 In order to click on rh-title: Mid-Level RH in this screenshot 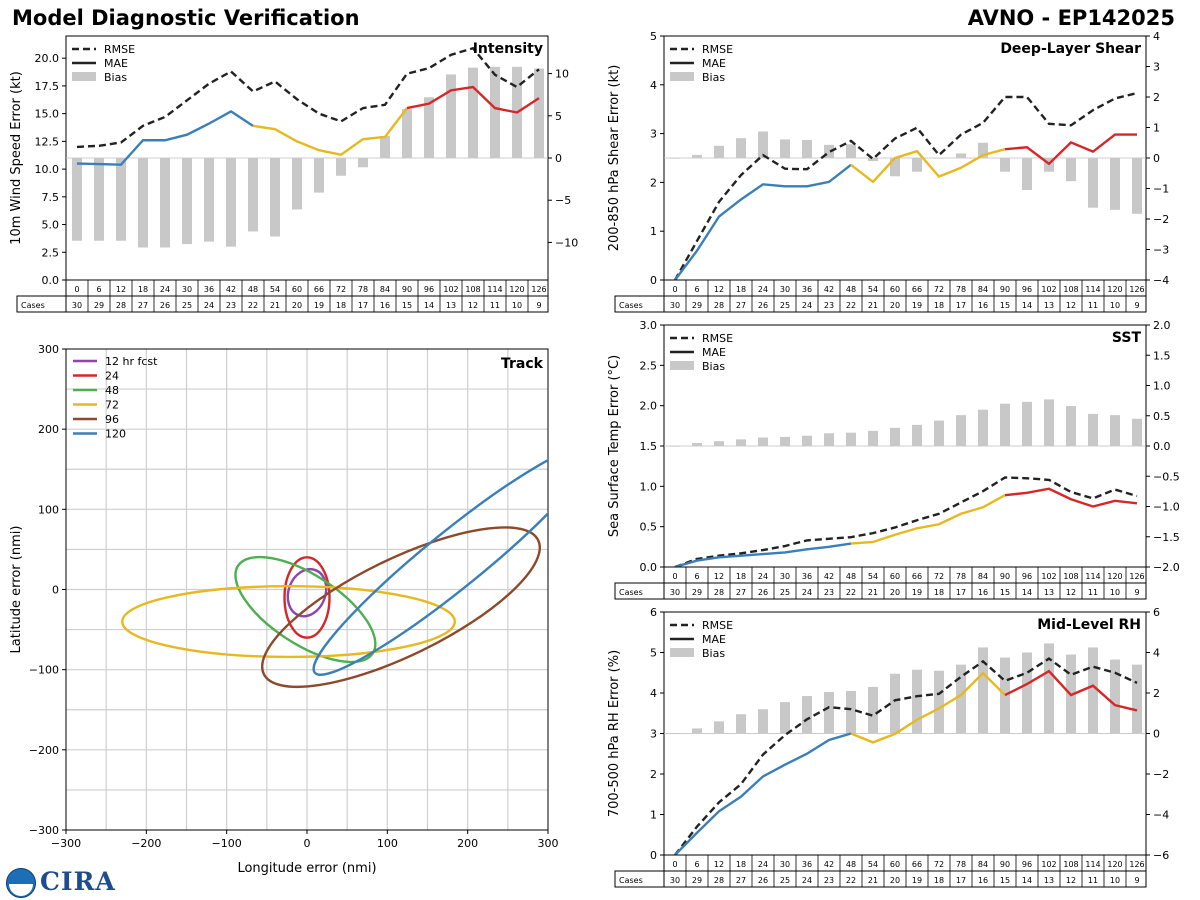, I will do `click(1089, 625)`.